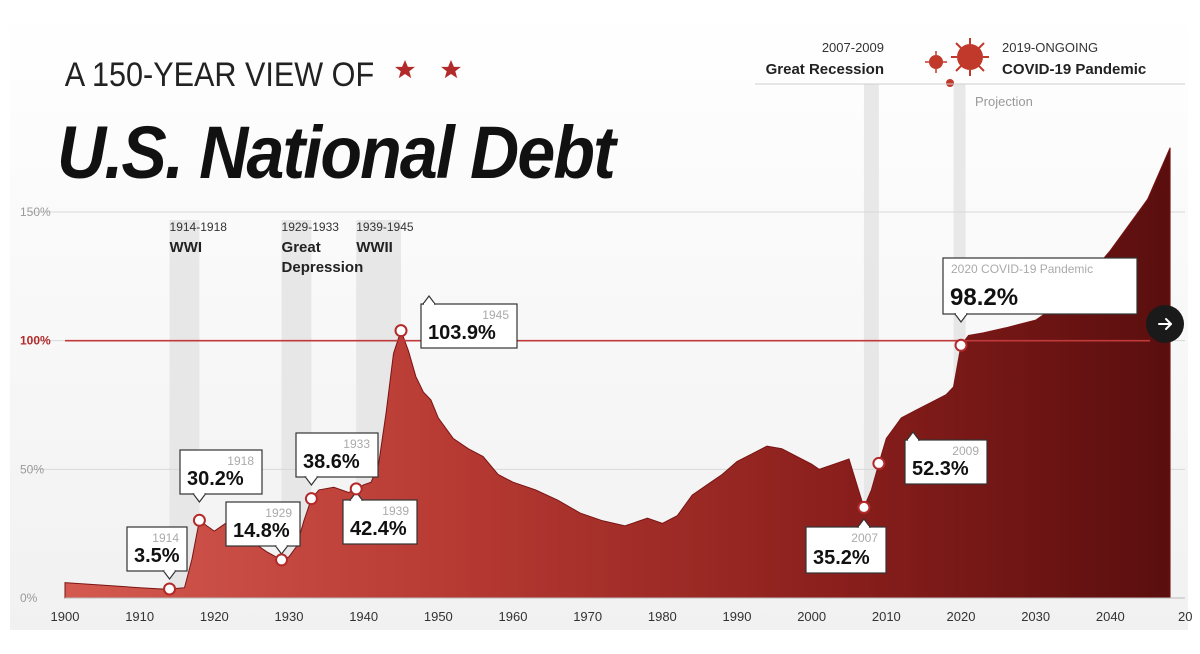 This screenshot has width=1200, height=654. What do you see at coordinates (356, 444) in the screenshot?
I see `callout-year-label: 1933` at bounding box center [356, 444].